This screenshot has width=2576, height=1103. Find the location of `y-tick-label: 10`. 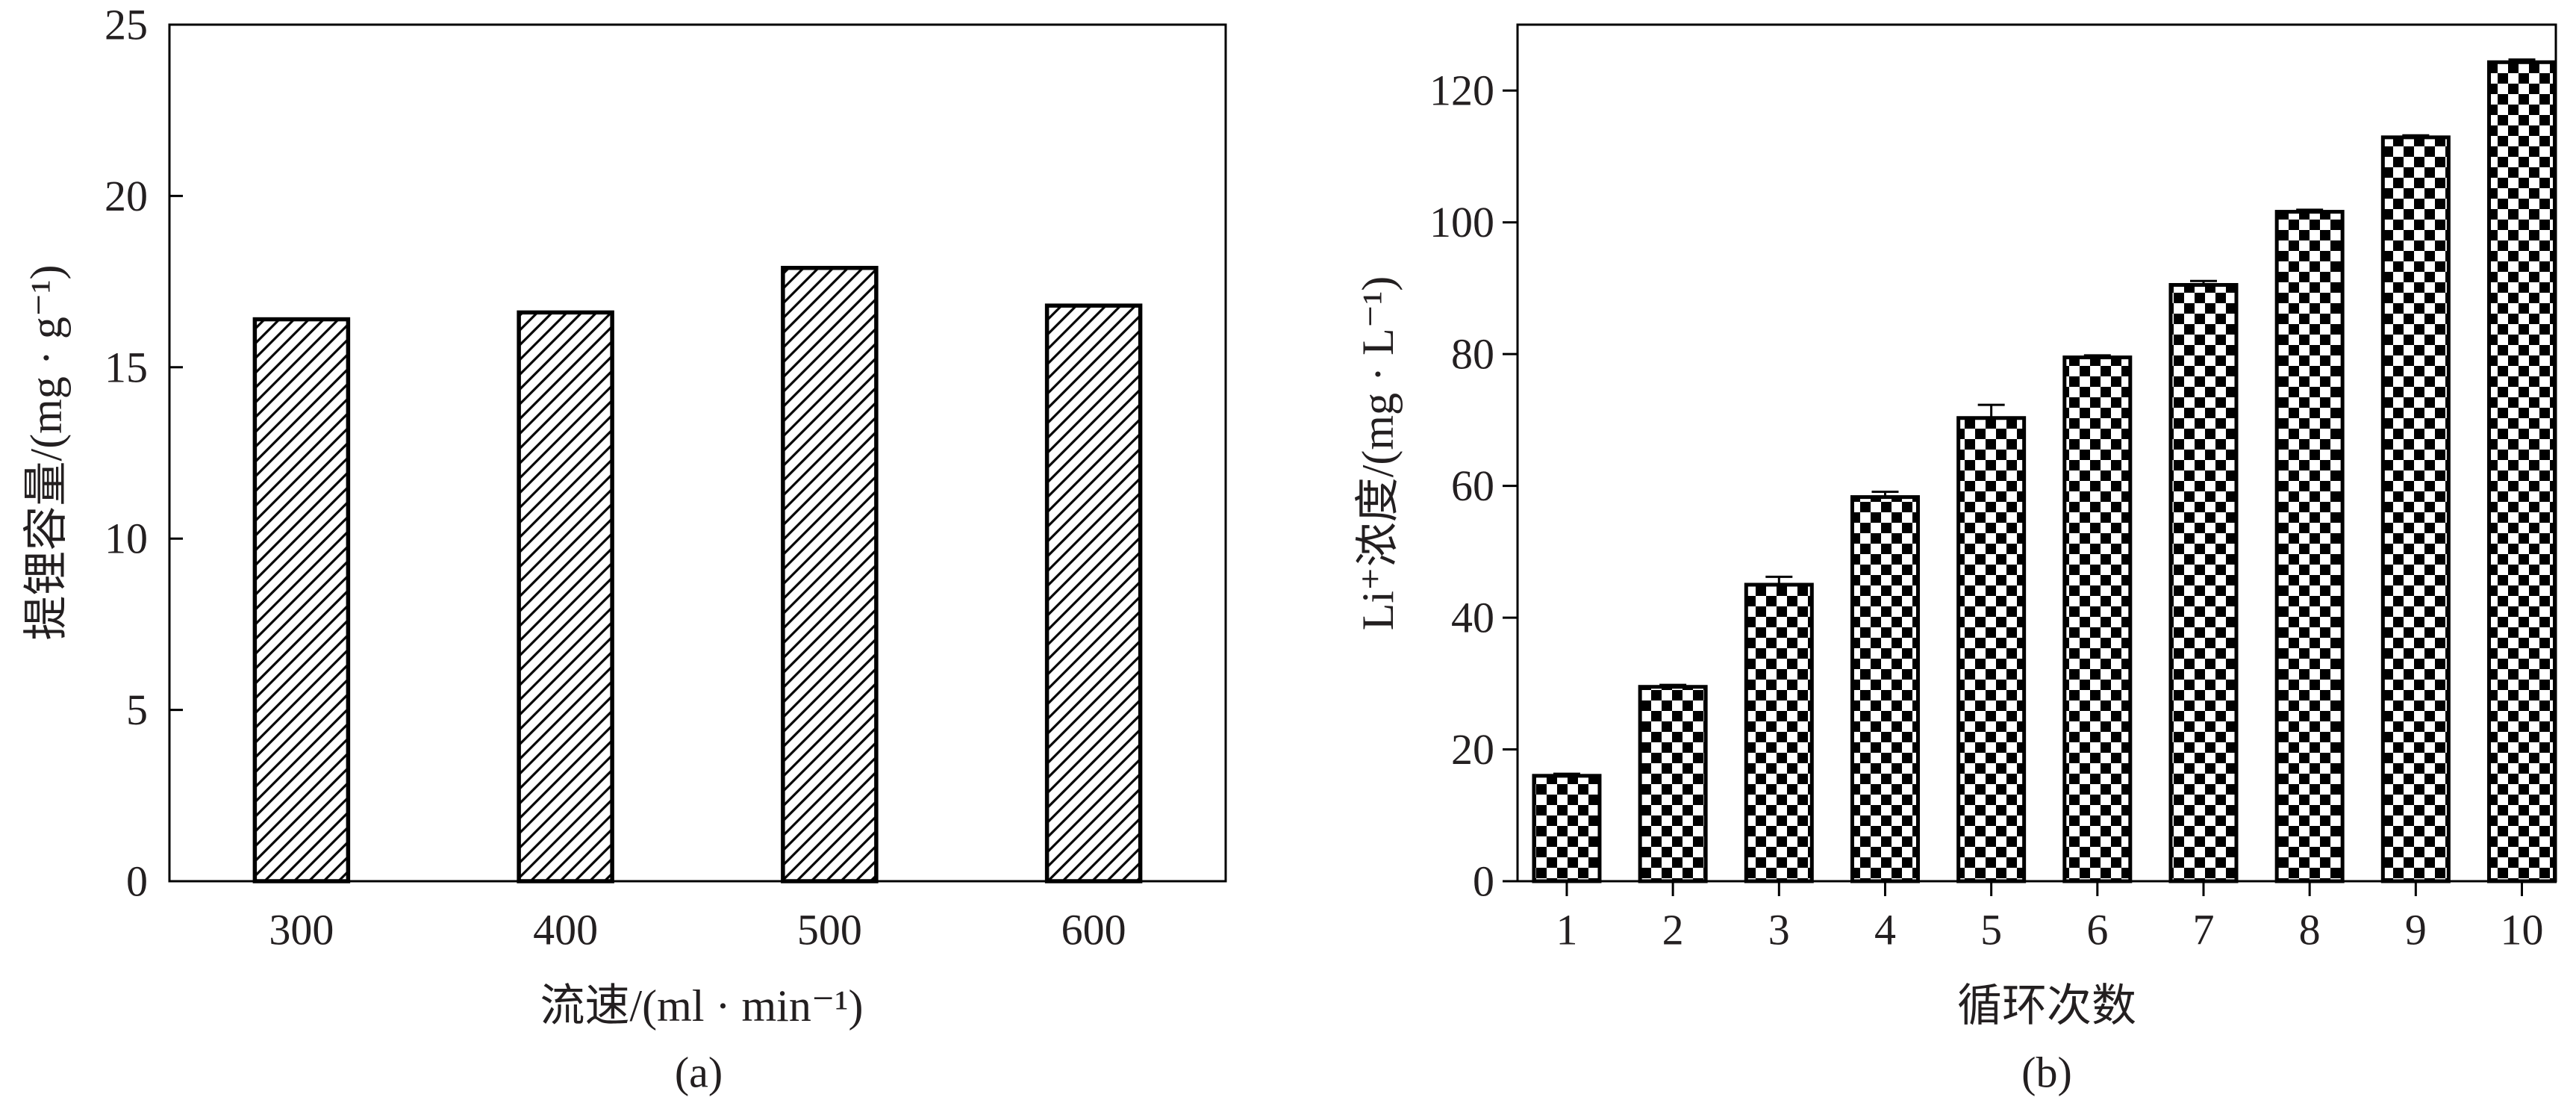

y-tick-label: 10 is located at coordinates (126, 539).